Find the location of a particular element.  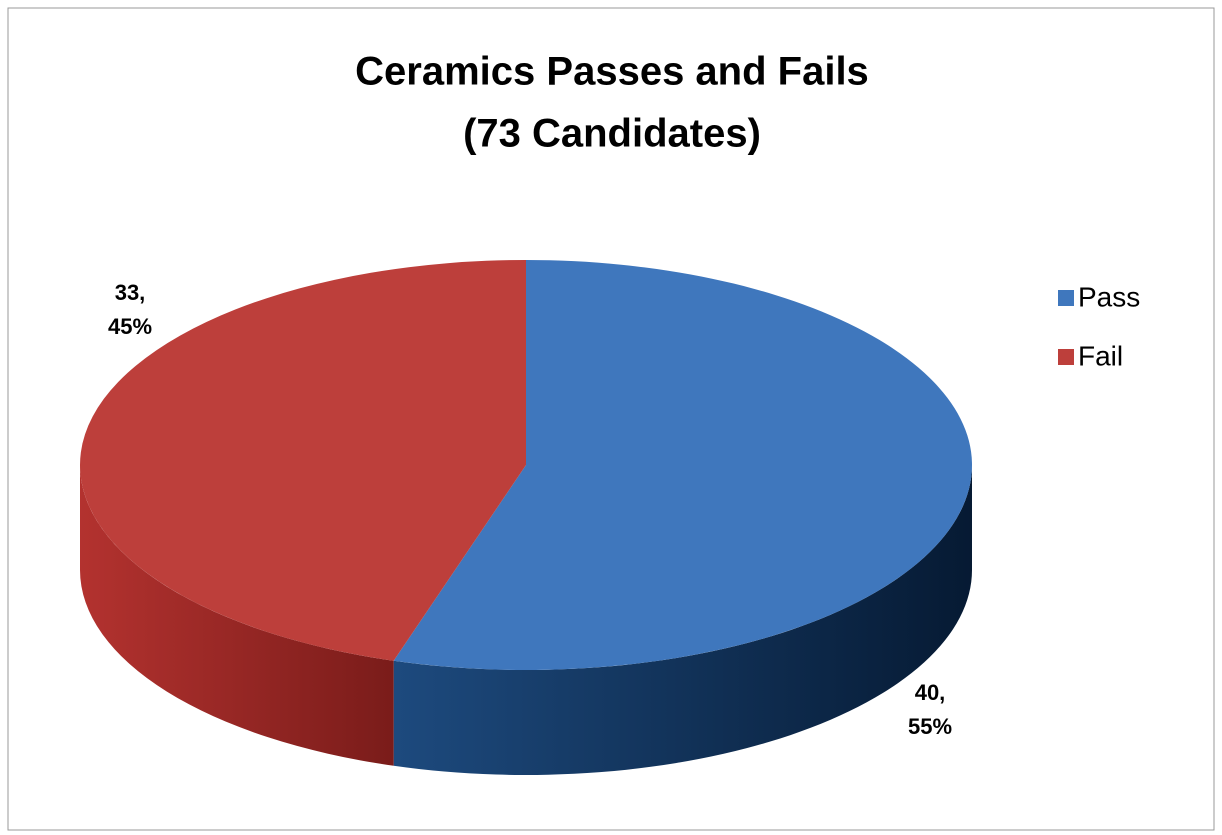

chart-title: (73 Candidates) is located at coordinates (612, 134).